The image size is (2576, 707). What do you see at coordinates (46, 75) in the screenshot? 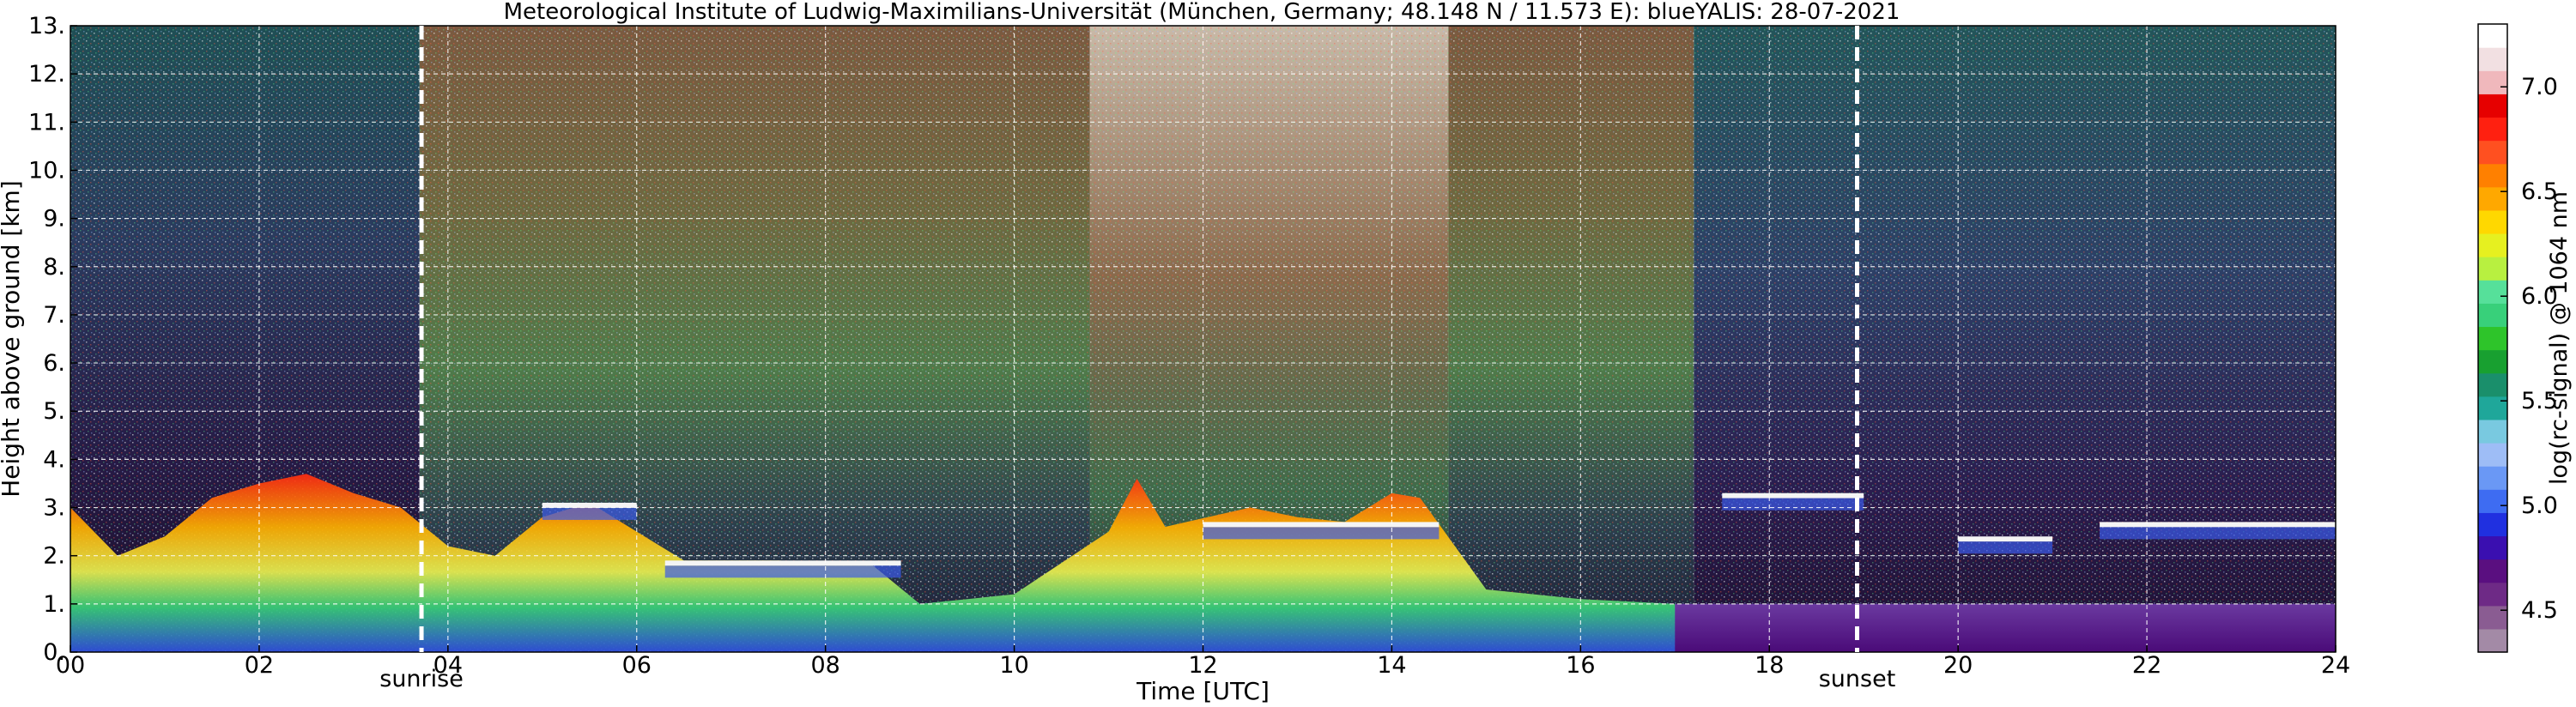
I see `y-tick-label: 12.` at bounding box center [46, 75].